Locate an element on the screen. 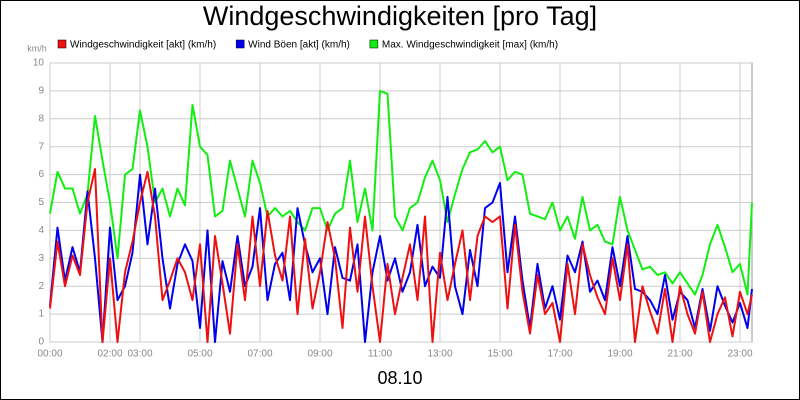  x-tick-label: 02:00 is located at coordinates (109, 354).